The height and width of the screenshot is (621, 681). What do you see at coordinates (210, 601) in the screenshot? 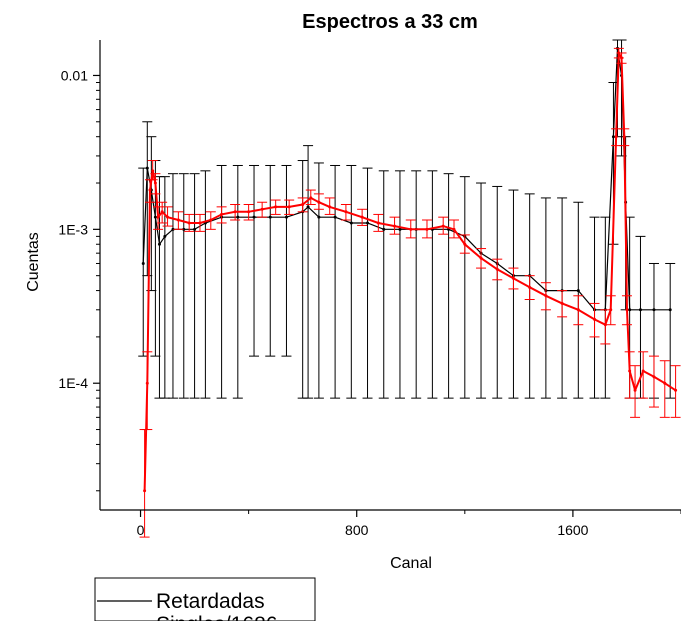
I see `legend-label-retardadas: Retardadas` at bounding box center [210, 601].